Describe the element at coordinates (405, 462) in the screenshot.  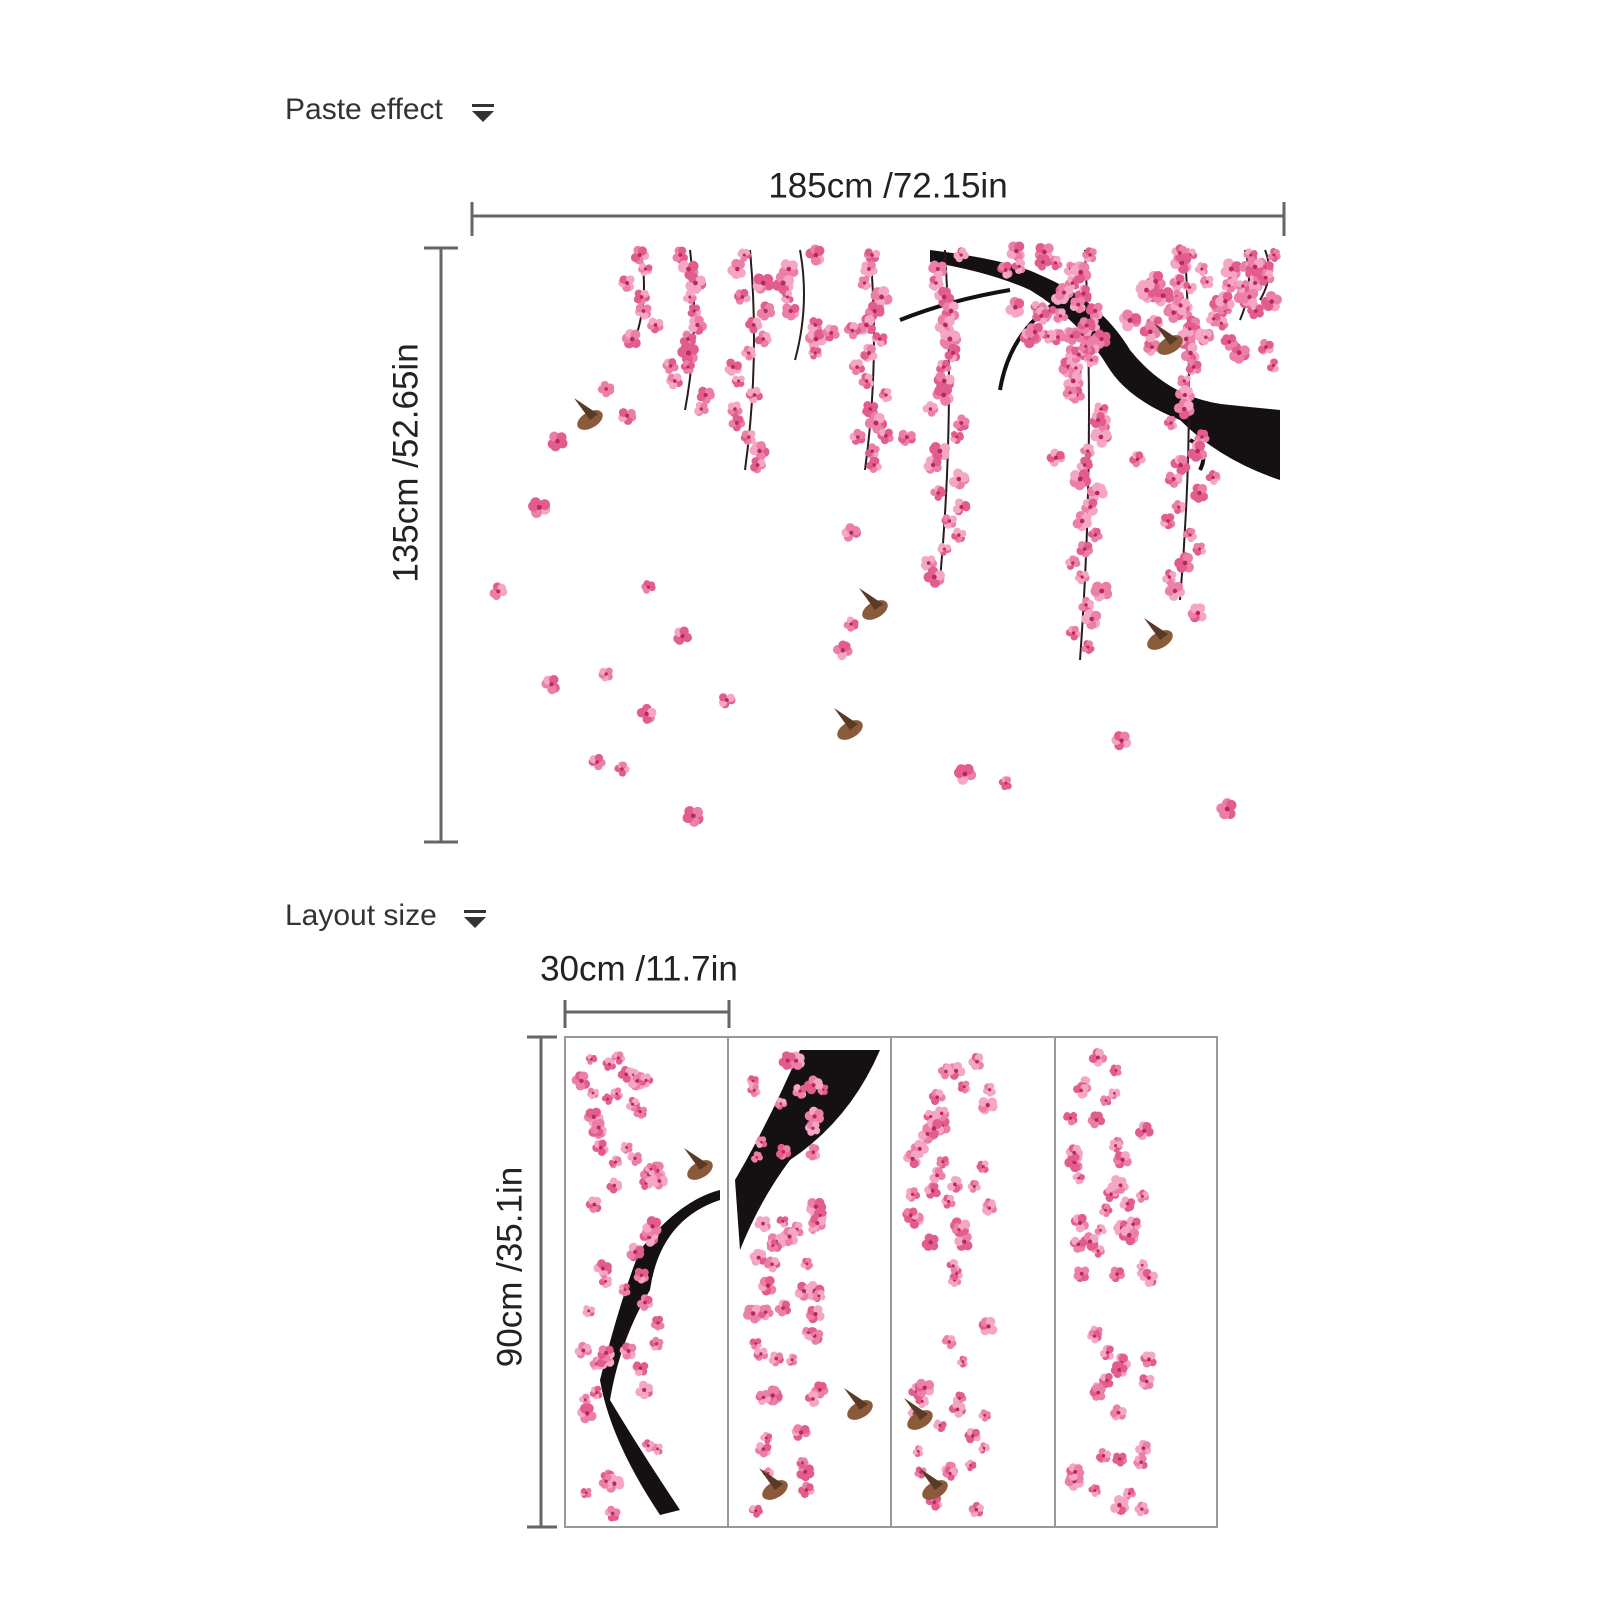
I see `height-label: 135cm /52.65in` at that location.